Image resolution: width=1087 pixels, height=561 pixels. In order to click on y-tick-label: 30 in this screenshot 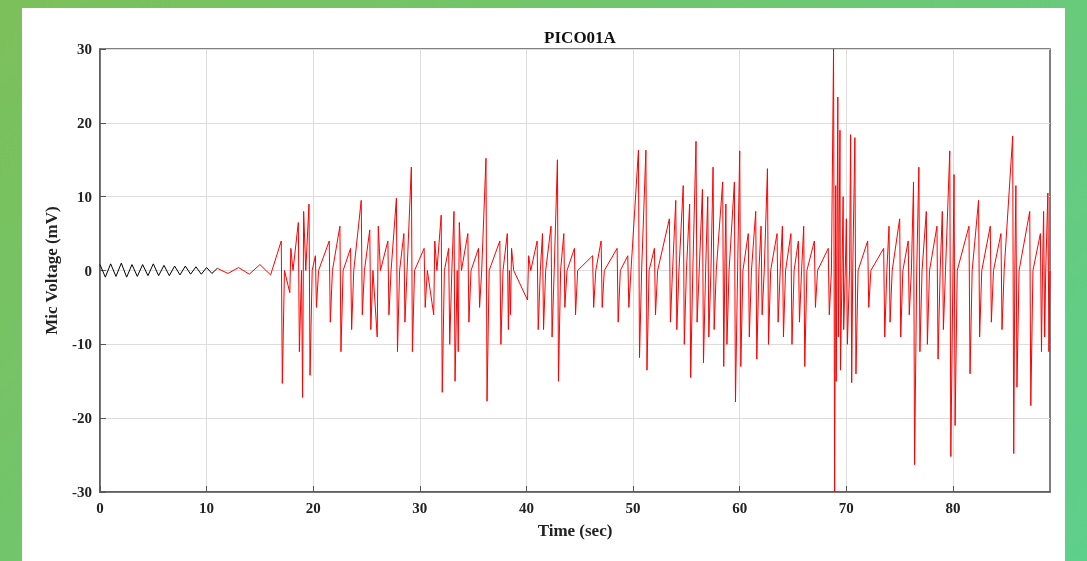, I will do `click(84, 49)`.